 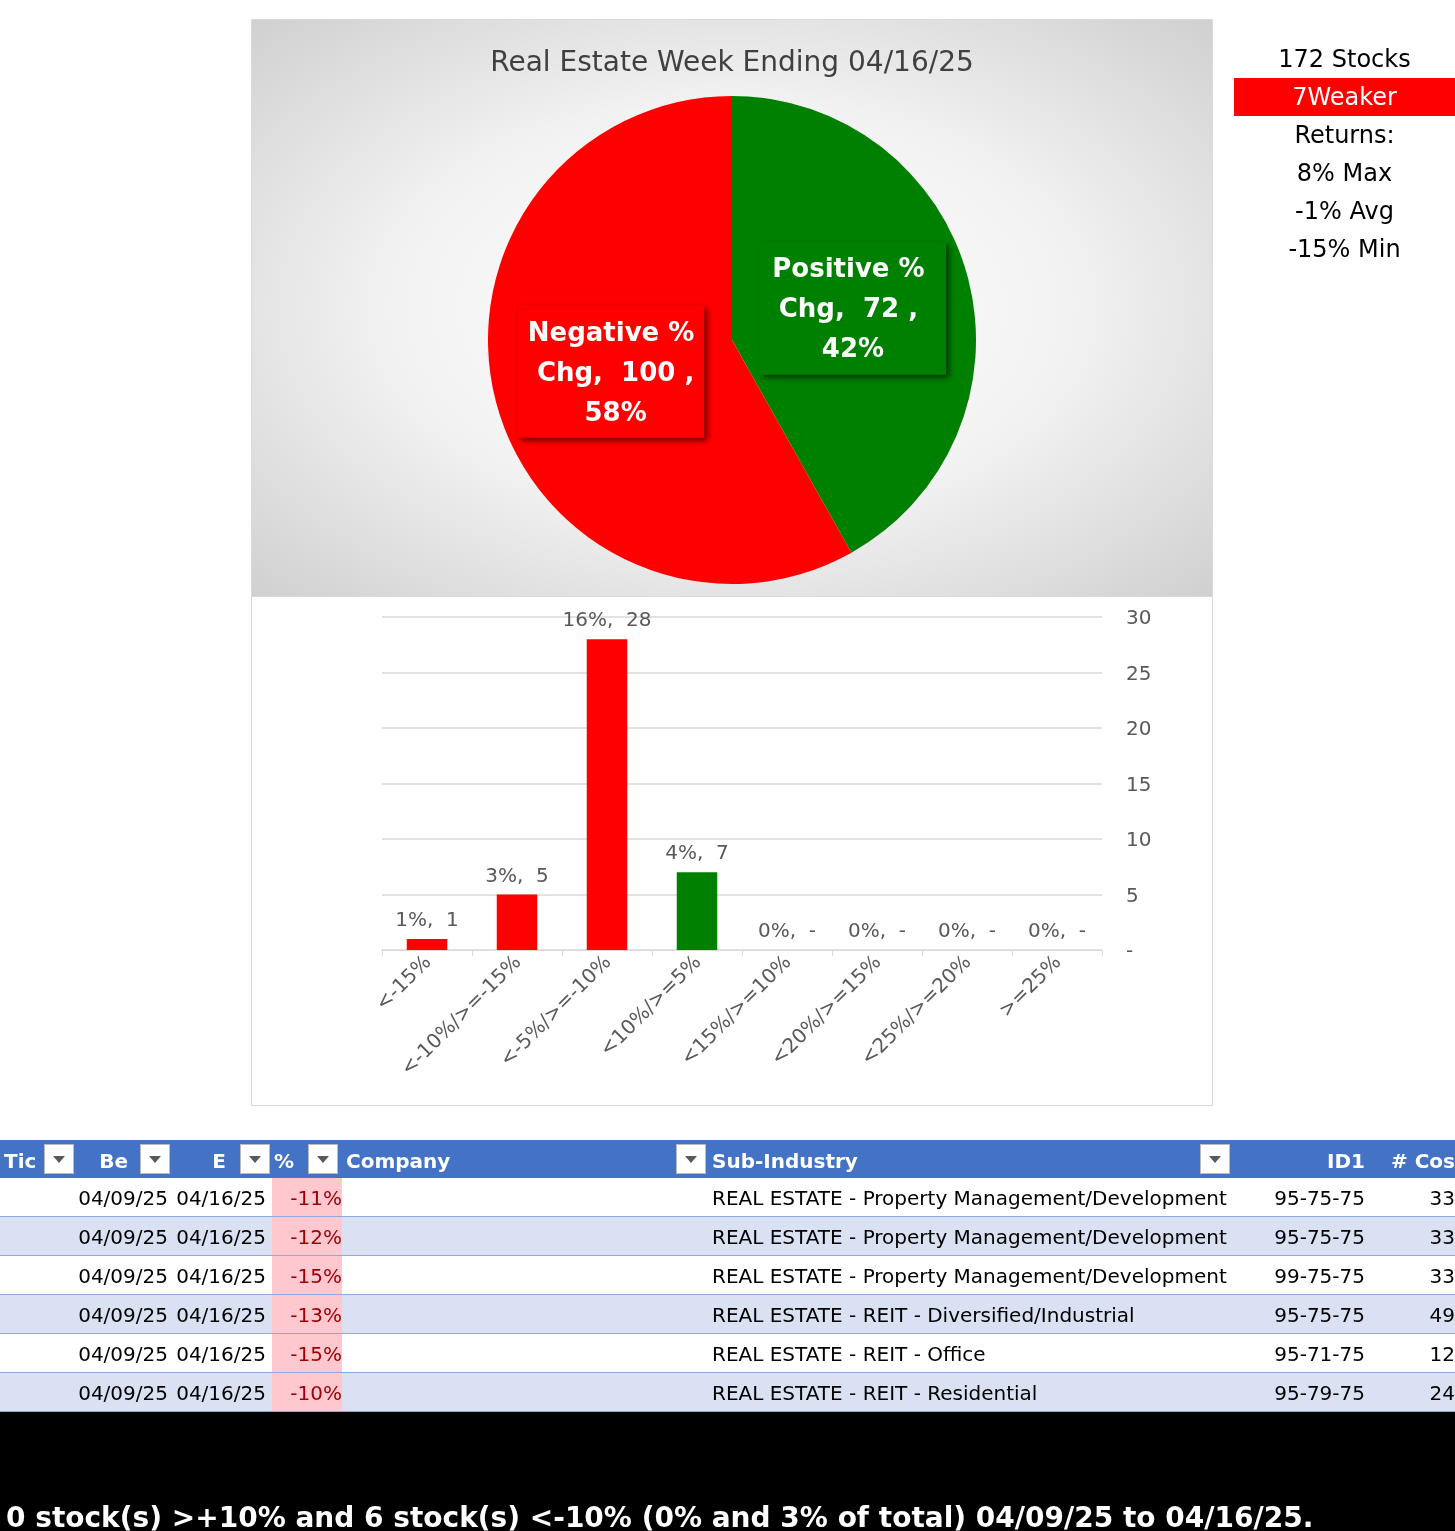 I want to click on text: Company, so click(x=399, y=1161).